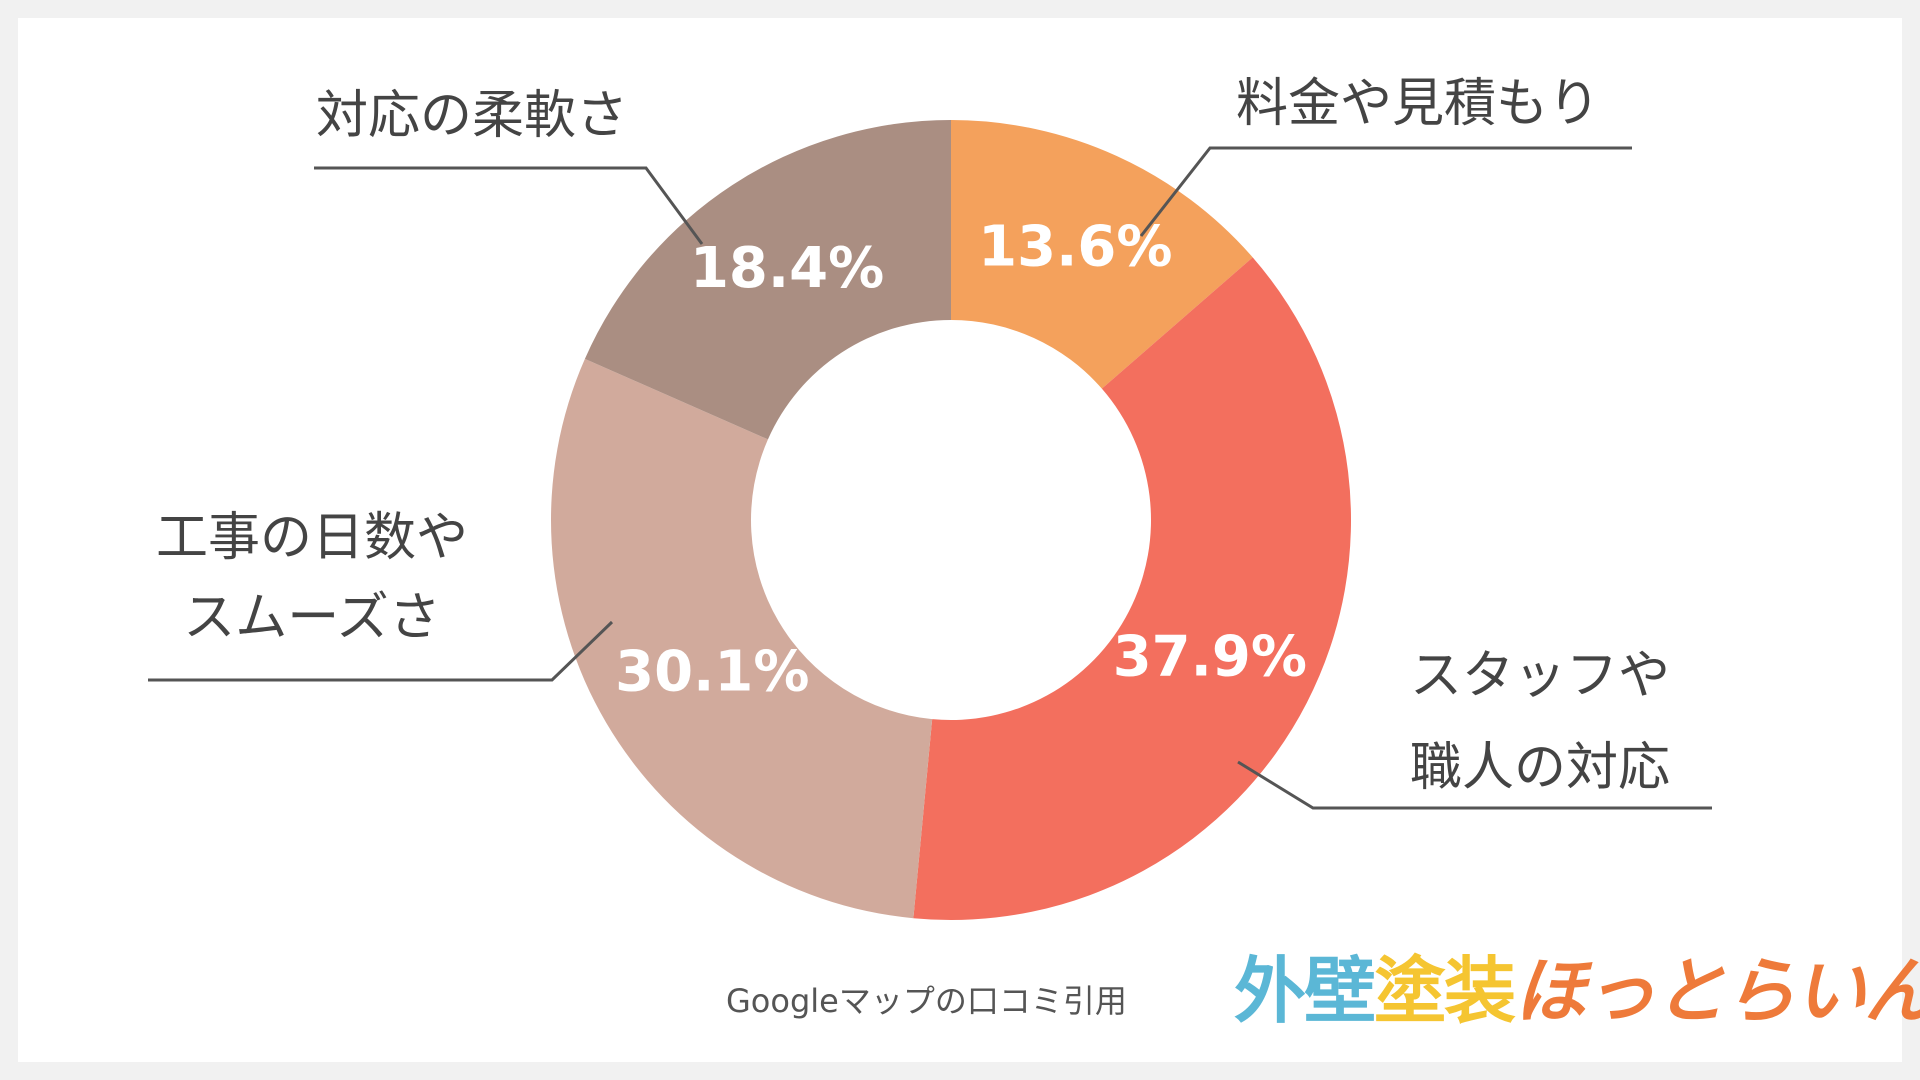 The image size is (1920, 1080). Describe the element at coordinates (472, 116) in the screenshot. I see `category-label: 対応の柔軟さ` at that location.